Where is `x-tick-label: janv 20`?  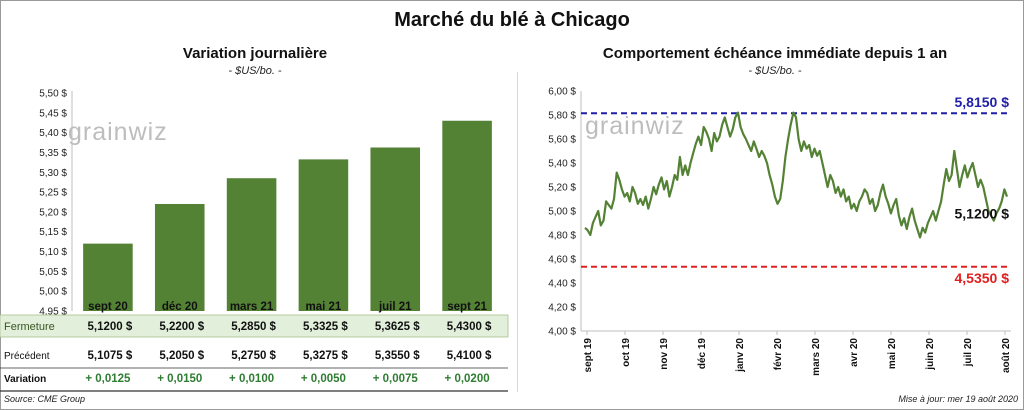
x-tick-label: janv 20 is located at coordinates (740, 355).